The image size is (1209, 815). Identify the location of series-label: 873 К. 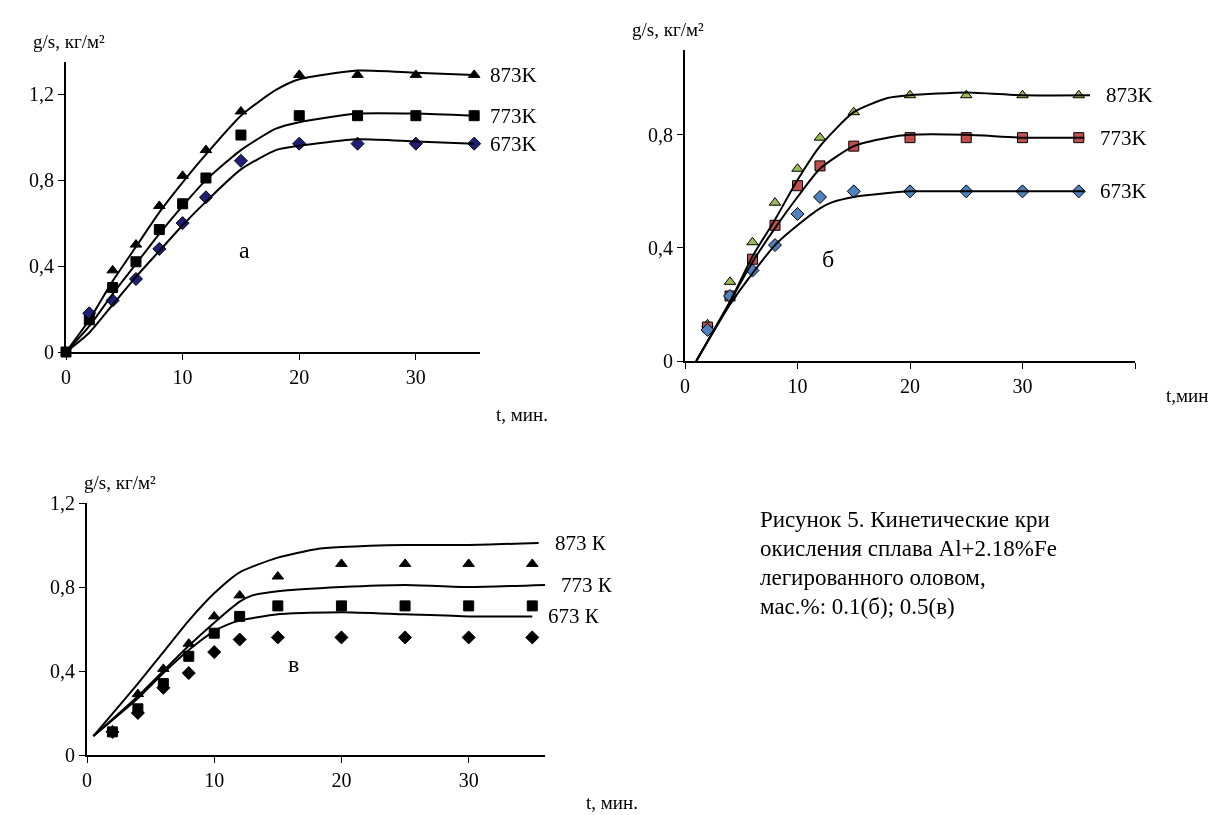
(581, 543).